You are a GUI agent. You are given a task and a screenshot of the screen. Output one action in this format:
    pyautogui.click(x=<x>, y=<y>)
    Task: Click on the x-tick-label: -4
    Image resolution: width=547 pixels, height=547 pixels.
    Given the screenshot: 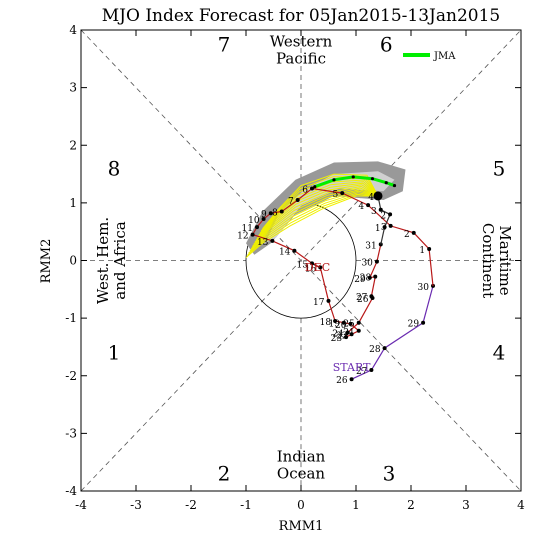 What is the action you would take?
    pyautogui.click(x=81, y=505)
    